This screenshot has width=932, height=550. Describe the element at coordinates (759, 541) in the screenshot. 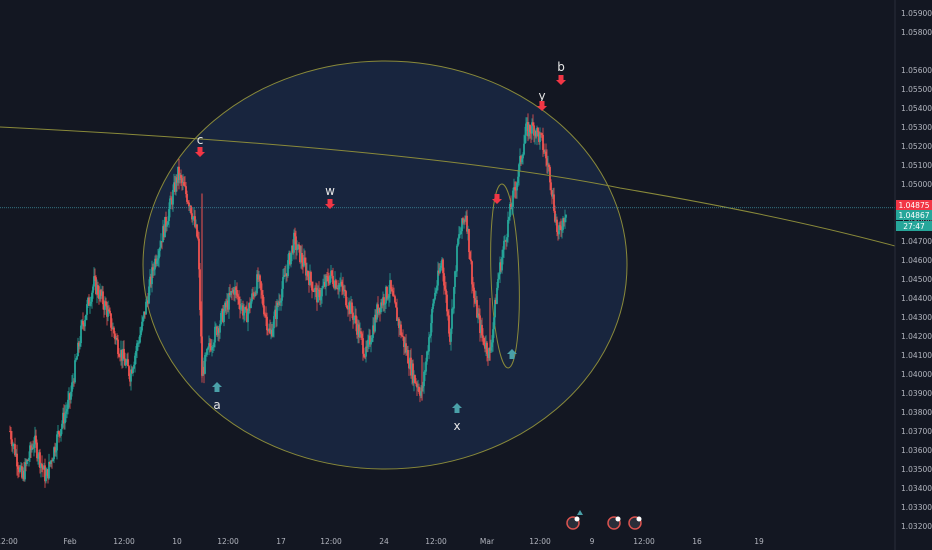

I see `time-tick-label: 19` at that location.